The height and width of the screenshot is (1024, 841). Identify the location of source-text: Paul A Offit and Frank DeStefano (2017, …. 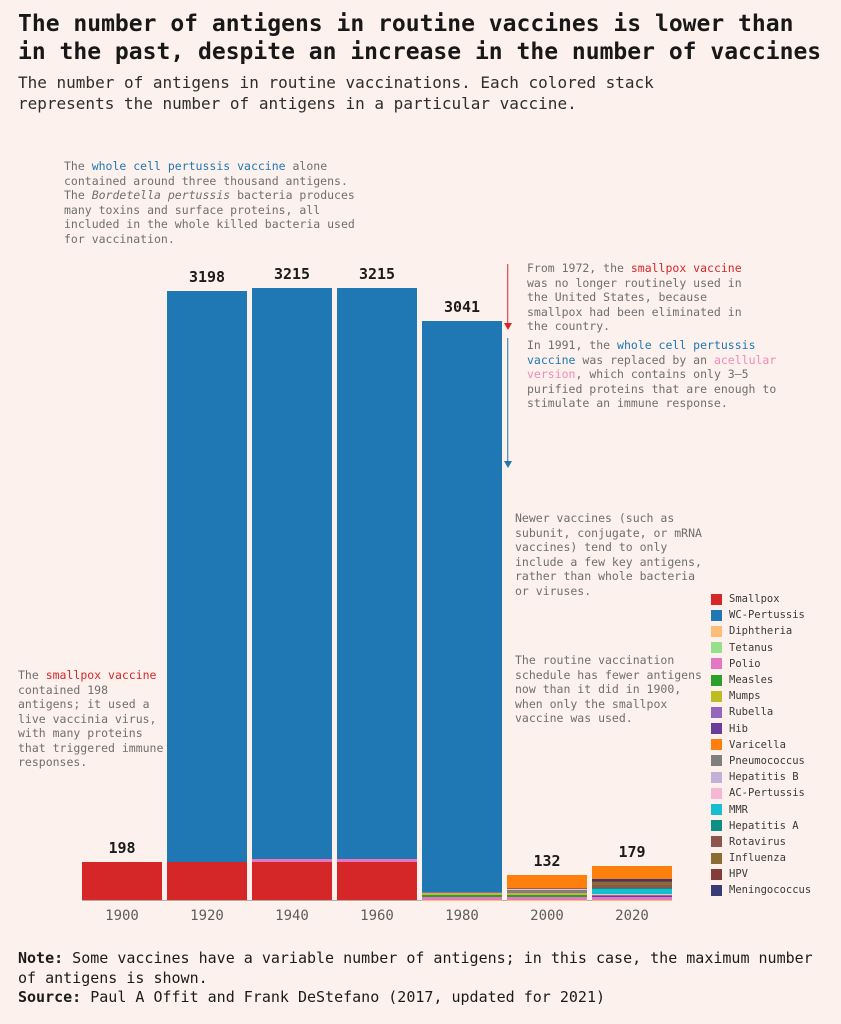
(343, 997).